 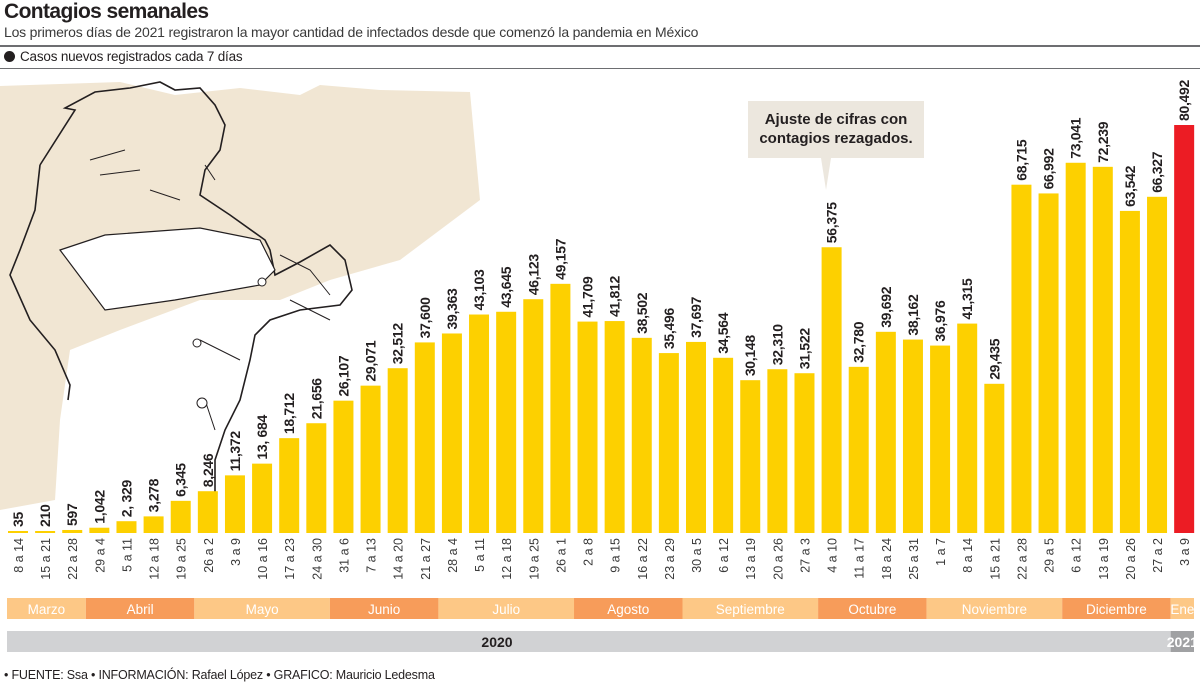 I want to click on month-label: Agosto, so click(x=628, y=609).